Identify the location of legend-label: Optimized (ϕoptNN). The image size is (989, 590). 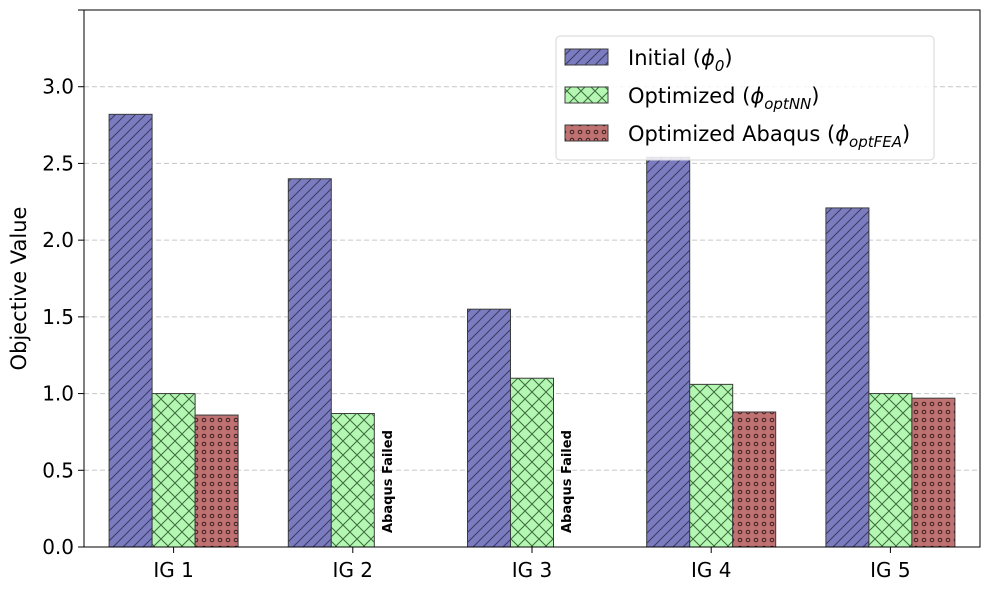
(723, 98).